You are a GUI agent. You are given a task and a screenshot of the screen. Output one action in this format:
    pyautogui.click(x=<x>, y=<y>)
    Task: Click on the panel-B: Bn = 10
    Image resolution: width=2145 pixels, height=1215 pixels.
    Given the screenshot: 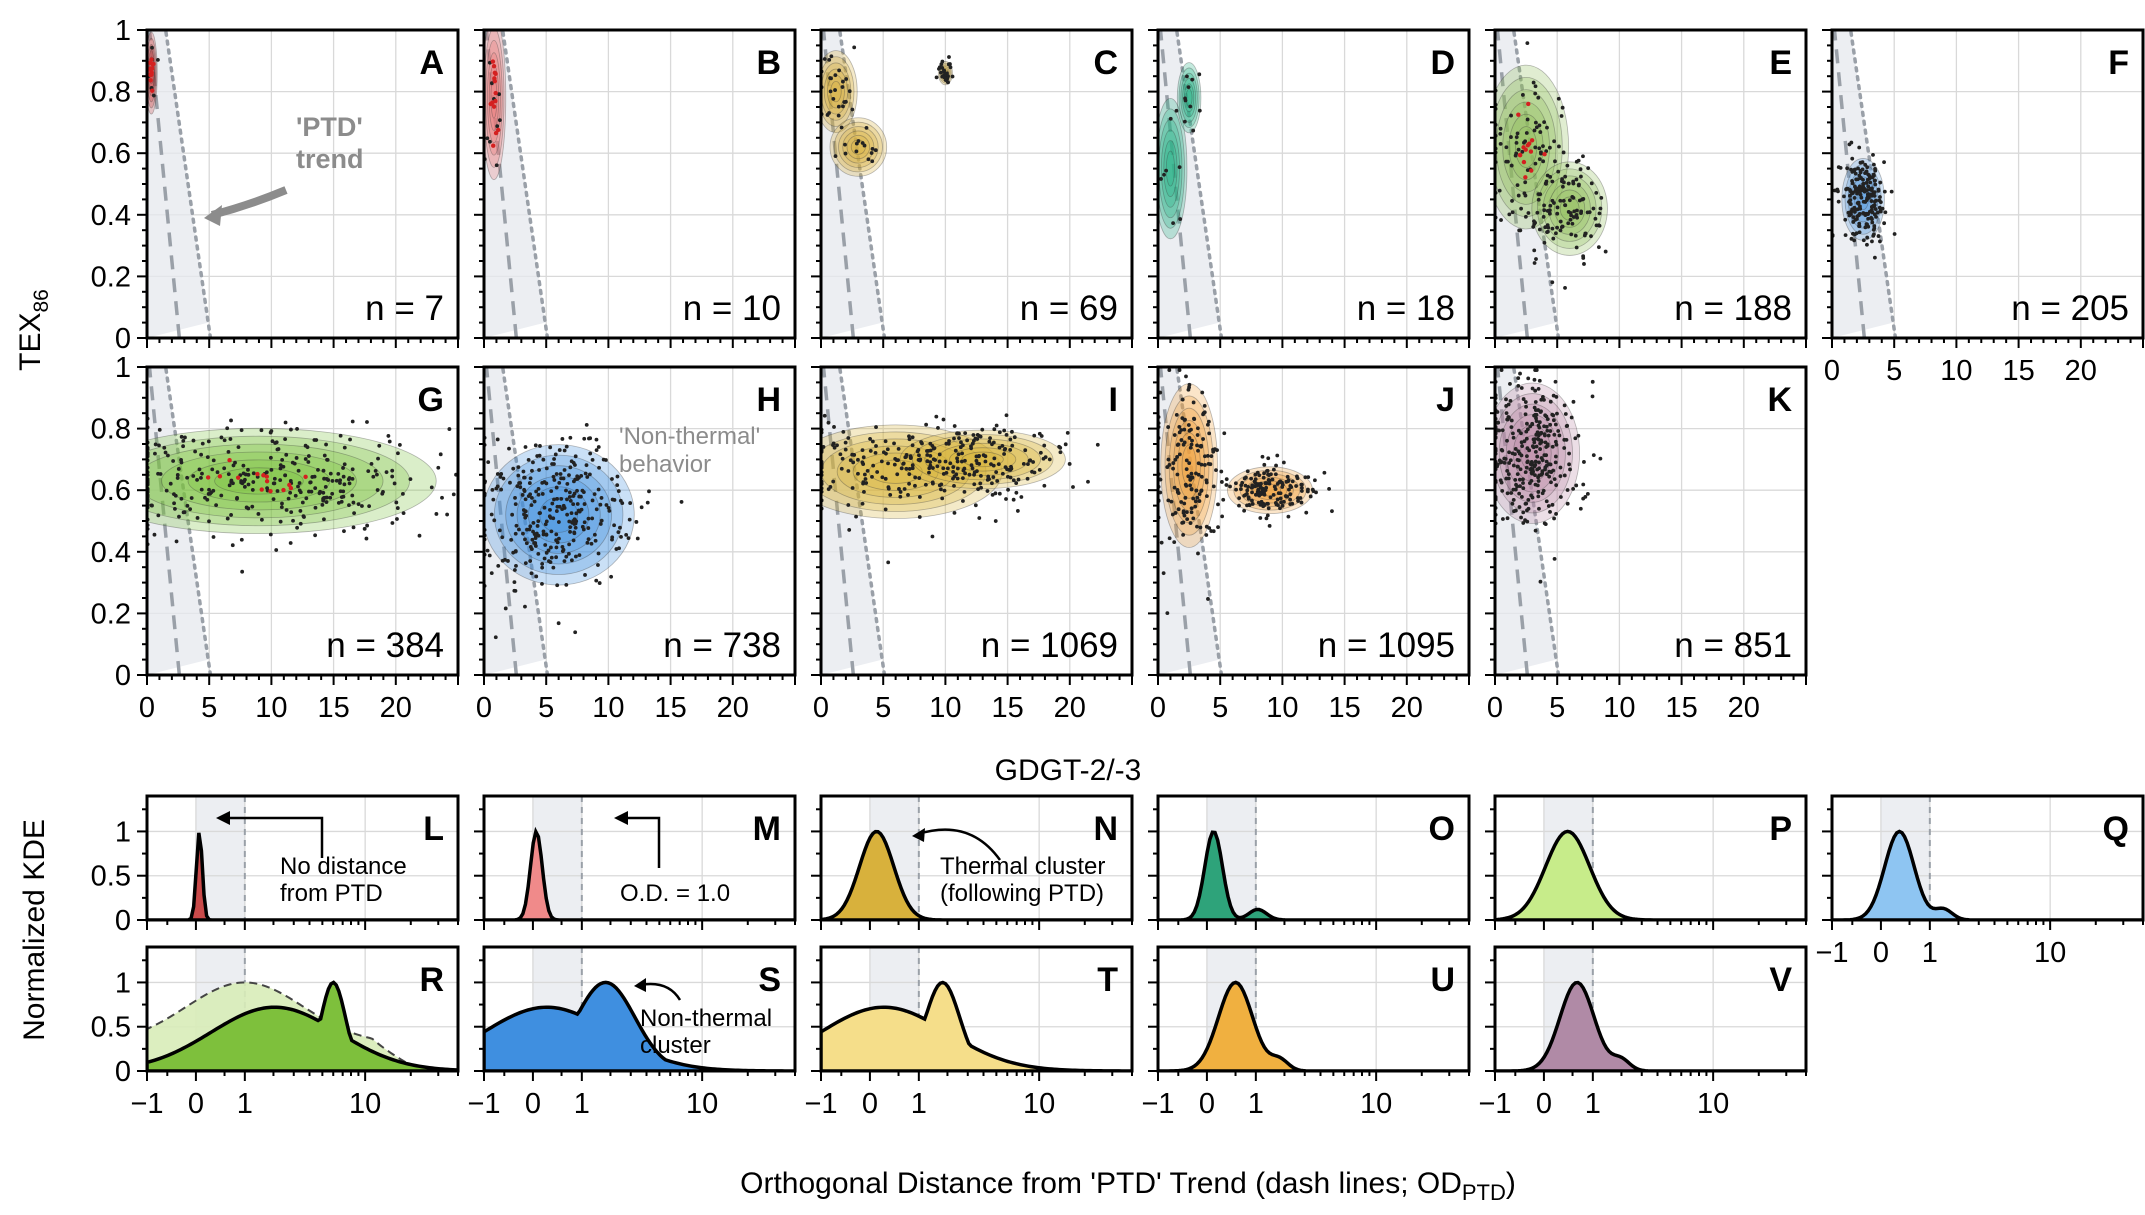 What is the action you would take?
    pyautogui.click(x=635, y=188)
    